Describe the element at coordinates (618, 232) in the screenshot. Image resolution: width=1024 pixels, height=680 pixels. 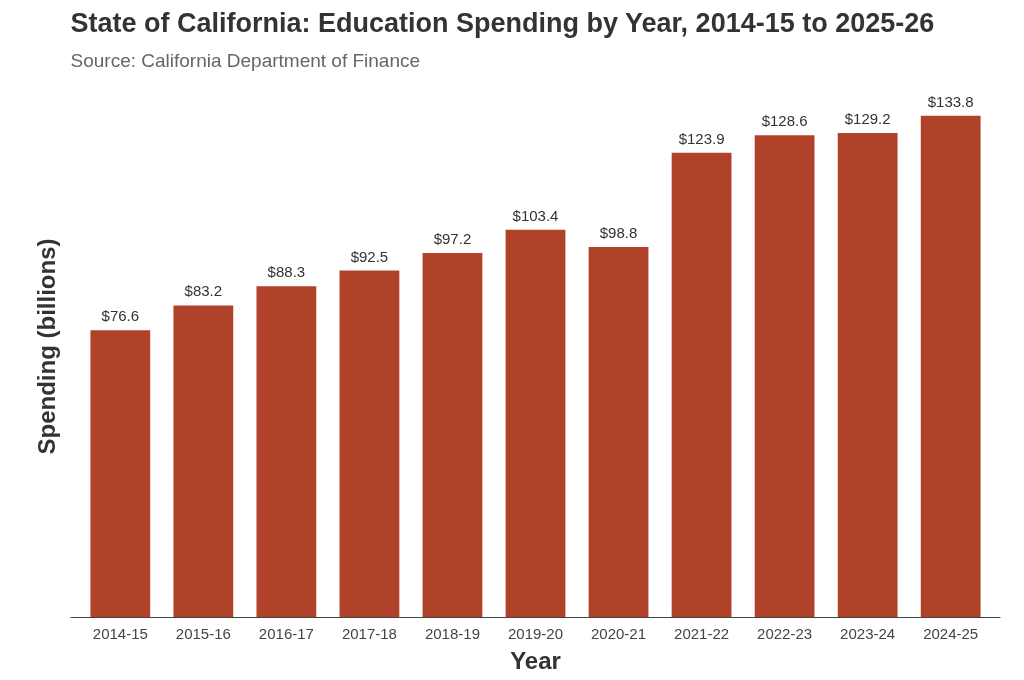
I see `data-label: $98.8` at that location.